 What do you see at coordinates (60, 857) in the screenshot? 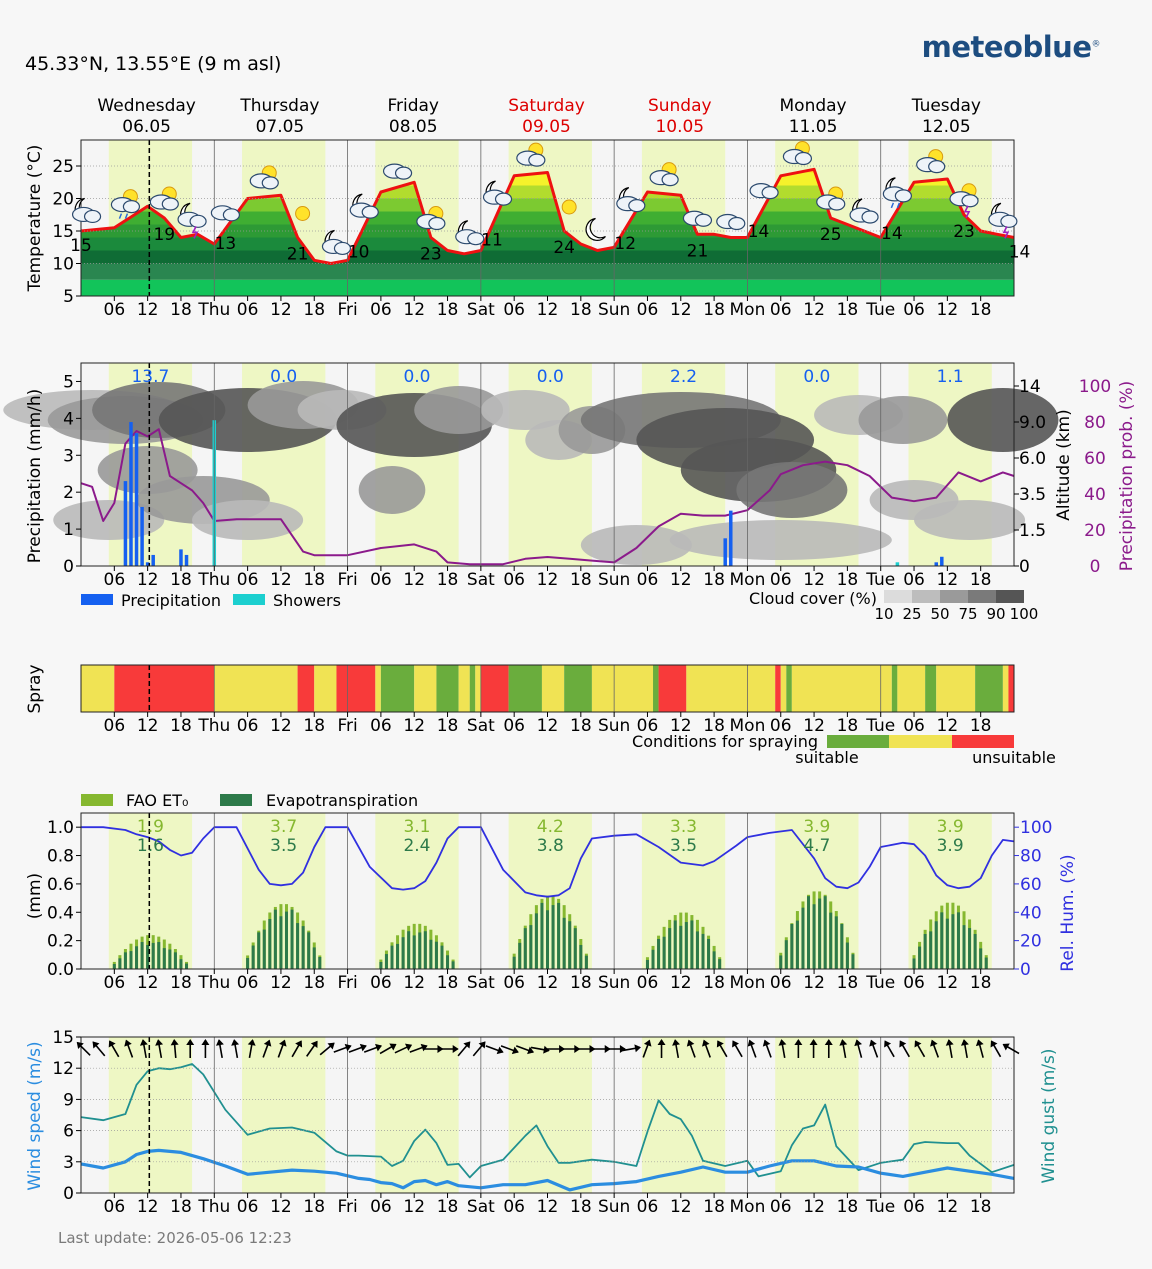
I see `evapo-y-label: 0.8` at bounding box center [60, 857].